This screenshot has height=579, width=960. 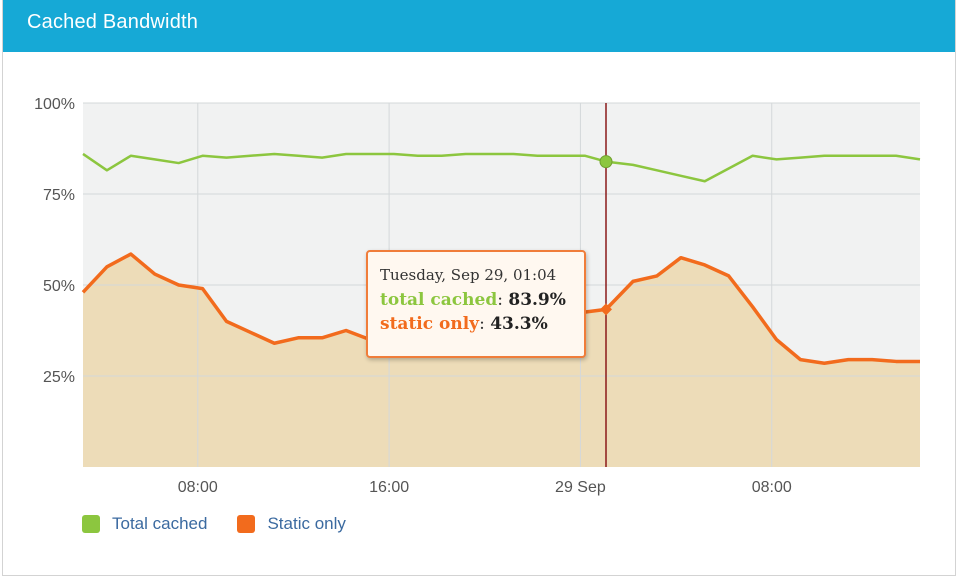 What do you see at coordinates (59, 195) in the screenshot?
I see `y-tick-label-1: 75%` at bounding box center [59, 195].